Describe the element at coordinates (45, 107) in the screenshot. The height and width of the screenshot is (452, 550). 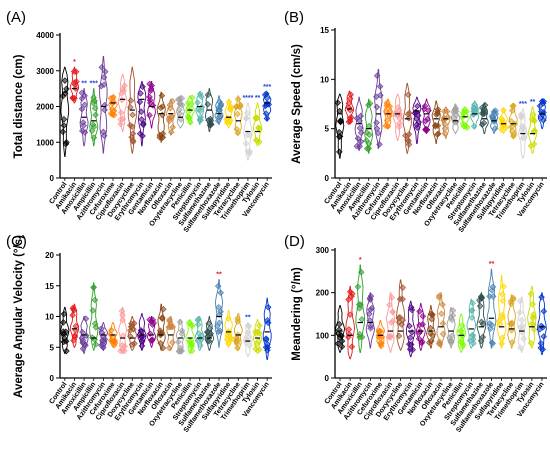
I see `y-tick-label: 2000` at that location.